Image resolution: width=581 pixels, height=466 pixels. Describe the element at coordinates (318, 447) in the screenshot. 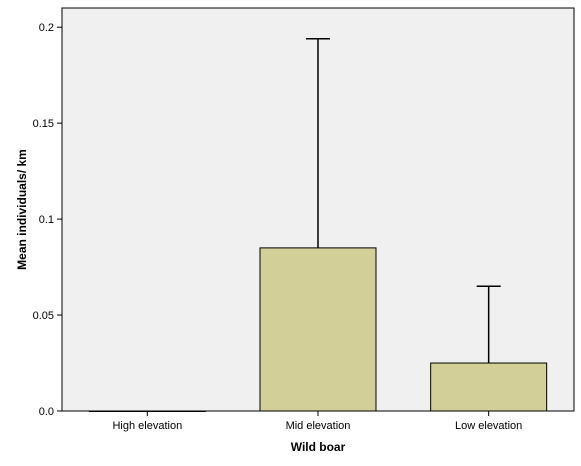

I see `x-axis-title: Wild boar` at that location.